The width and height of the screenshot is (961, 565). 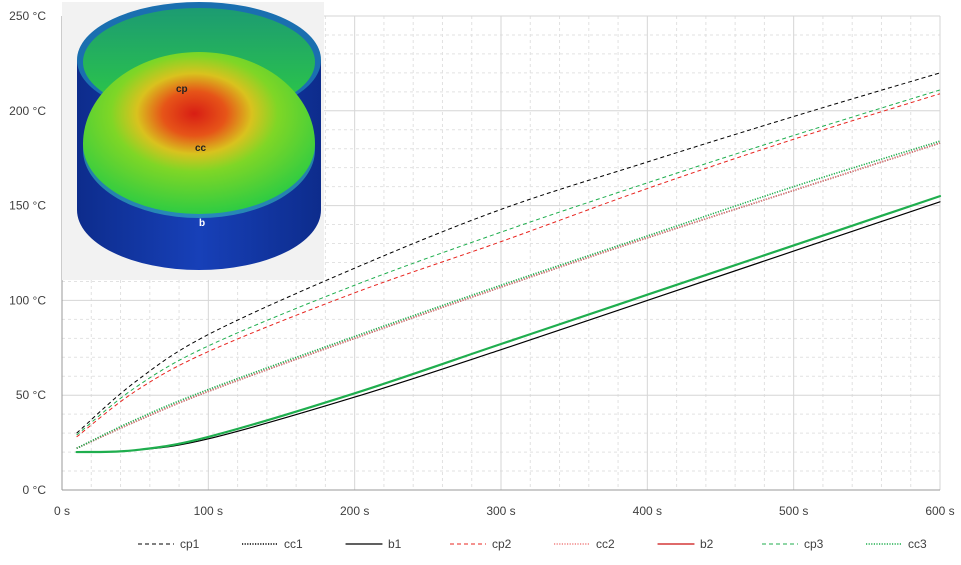 I want to click on legend-label-cc3: cc3, so click(x=917, y=544).